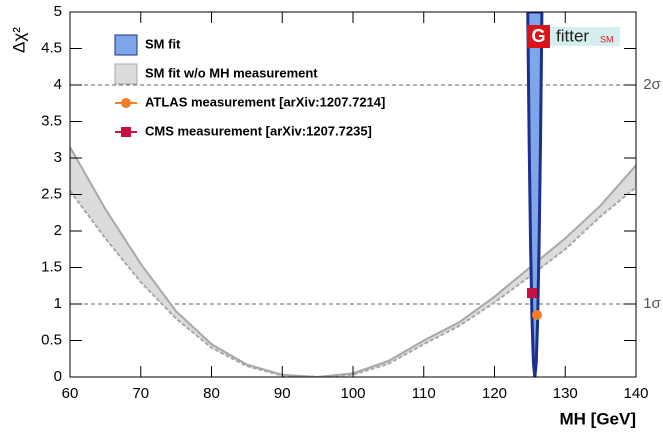  I want to click on y-tick-label: 4, so click(58, 84).